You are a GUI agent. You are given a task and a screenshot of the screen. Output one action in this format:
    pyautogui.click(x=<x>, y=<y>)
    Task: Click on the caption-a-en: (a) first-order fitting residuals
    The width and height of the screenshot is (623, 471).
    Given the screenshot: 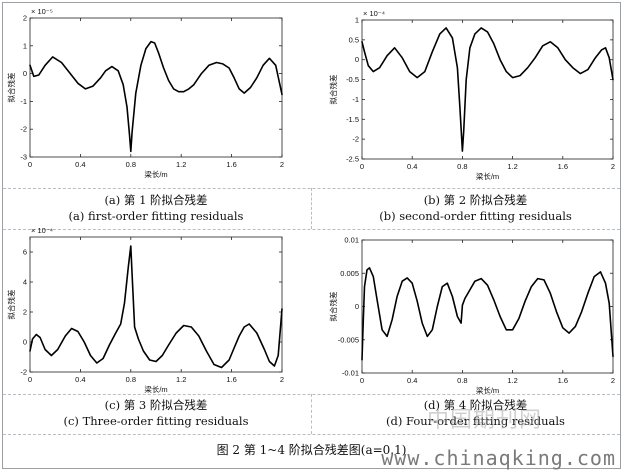 What is the action you would take?
    pyautogui.click(x=156, y=216)
    